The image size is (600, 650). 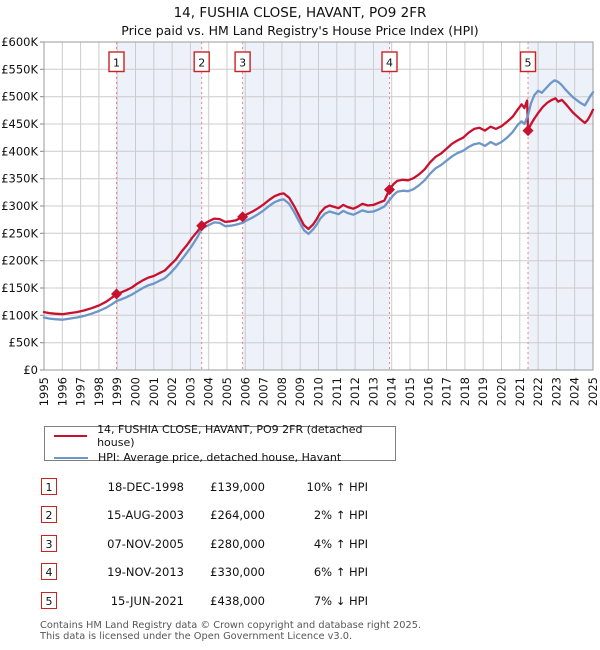 What do you see at coordinates (300, 545) in the screenshot?
I see `table-row: 3 07-NOV-2005 £280,000 4% ↑ HPI` at bounding box center [300, 545].